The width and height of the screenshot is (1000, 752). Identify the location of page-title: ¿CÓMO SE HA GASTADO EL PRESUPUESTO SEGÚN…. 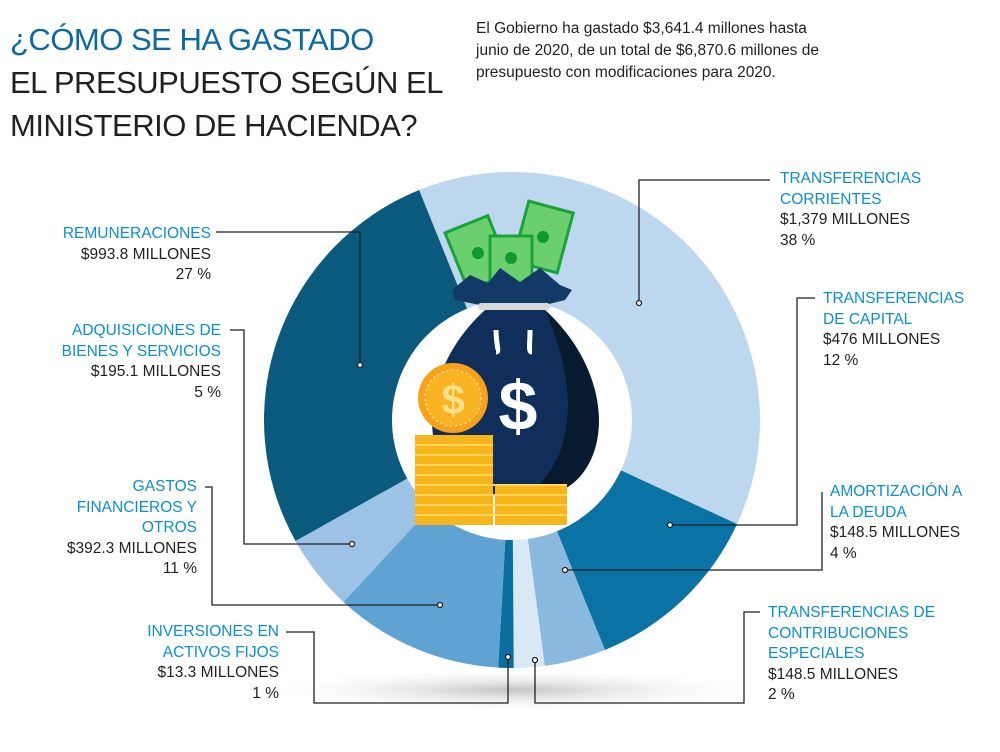
(226, 82).